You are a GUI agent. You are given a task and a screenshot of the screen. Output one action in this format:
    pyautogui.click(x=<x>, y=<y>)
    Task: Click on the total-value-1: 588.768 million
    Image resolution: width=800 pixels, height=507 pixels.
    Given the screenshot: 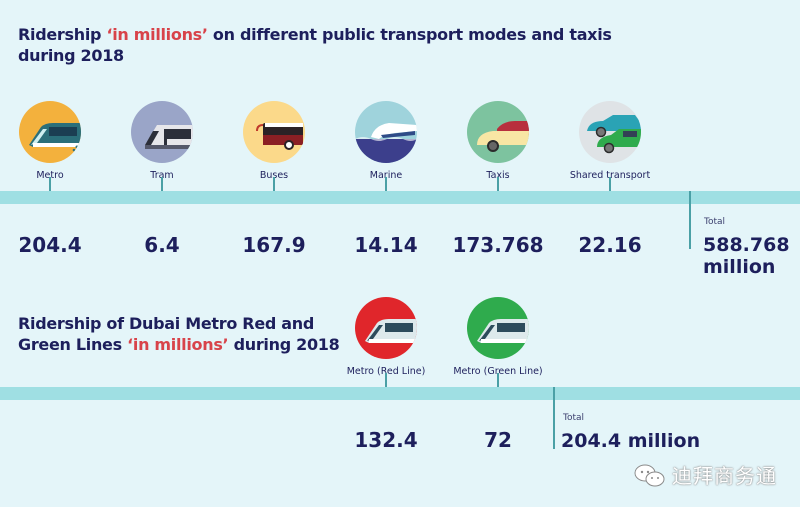 What is the action you would take?
    pyautogui.click(x=746, y=256)
    